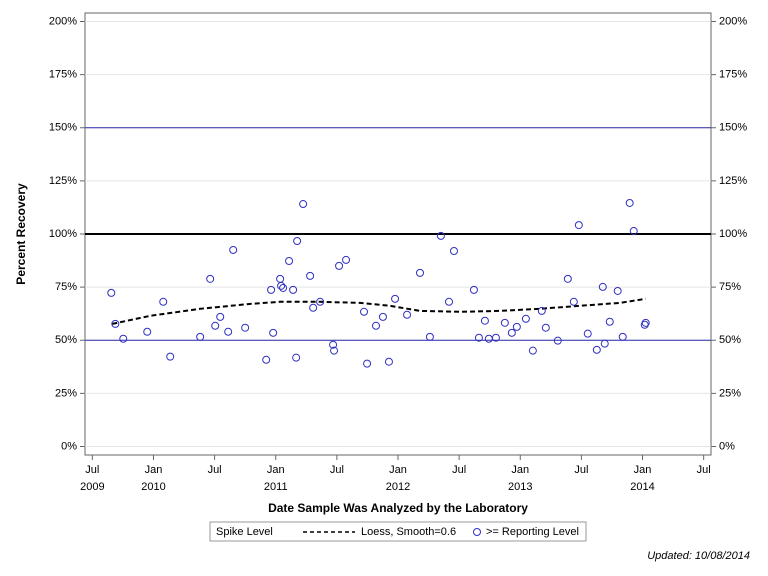 Image resolution: width=768 pixels, height=576 pixels. I want to click on y-tick-label: 0%, so click(69, 446).